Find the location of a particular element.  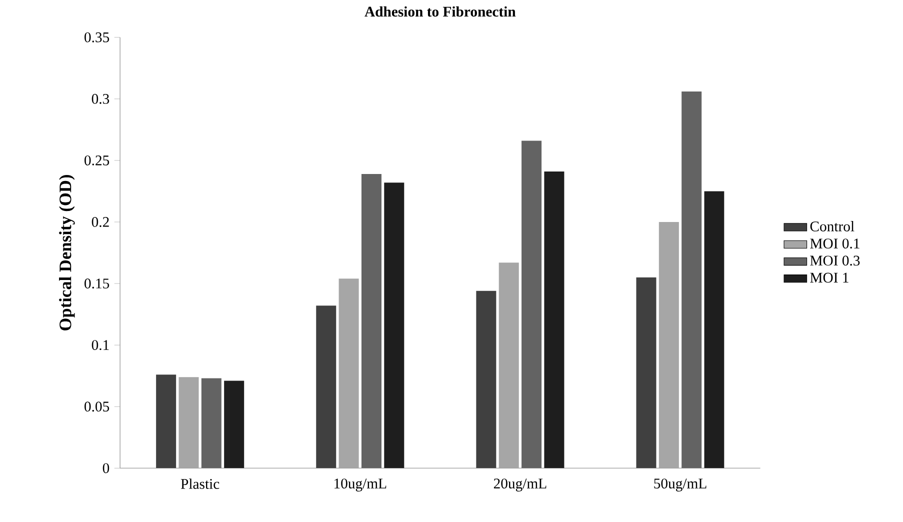

y-tick-label: 0.15 is located at coordinates (97, 283).